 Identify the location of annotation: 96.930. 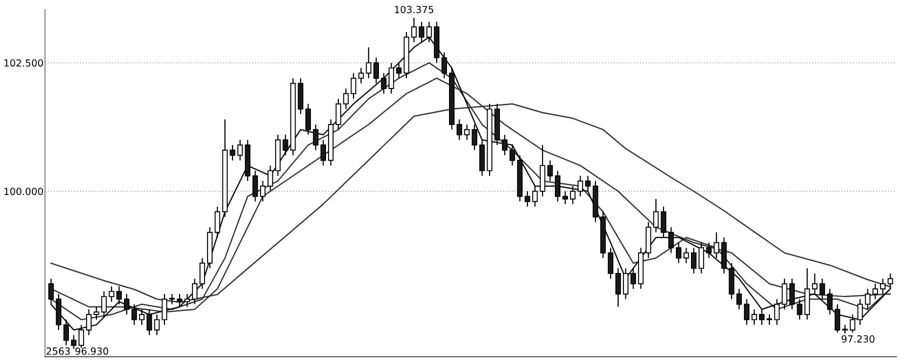
(91, 351).